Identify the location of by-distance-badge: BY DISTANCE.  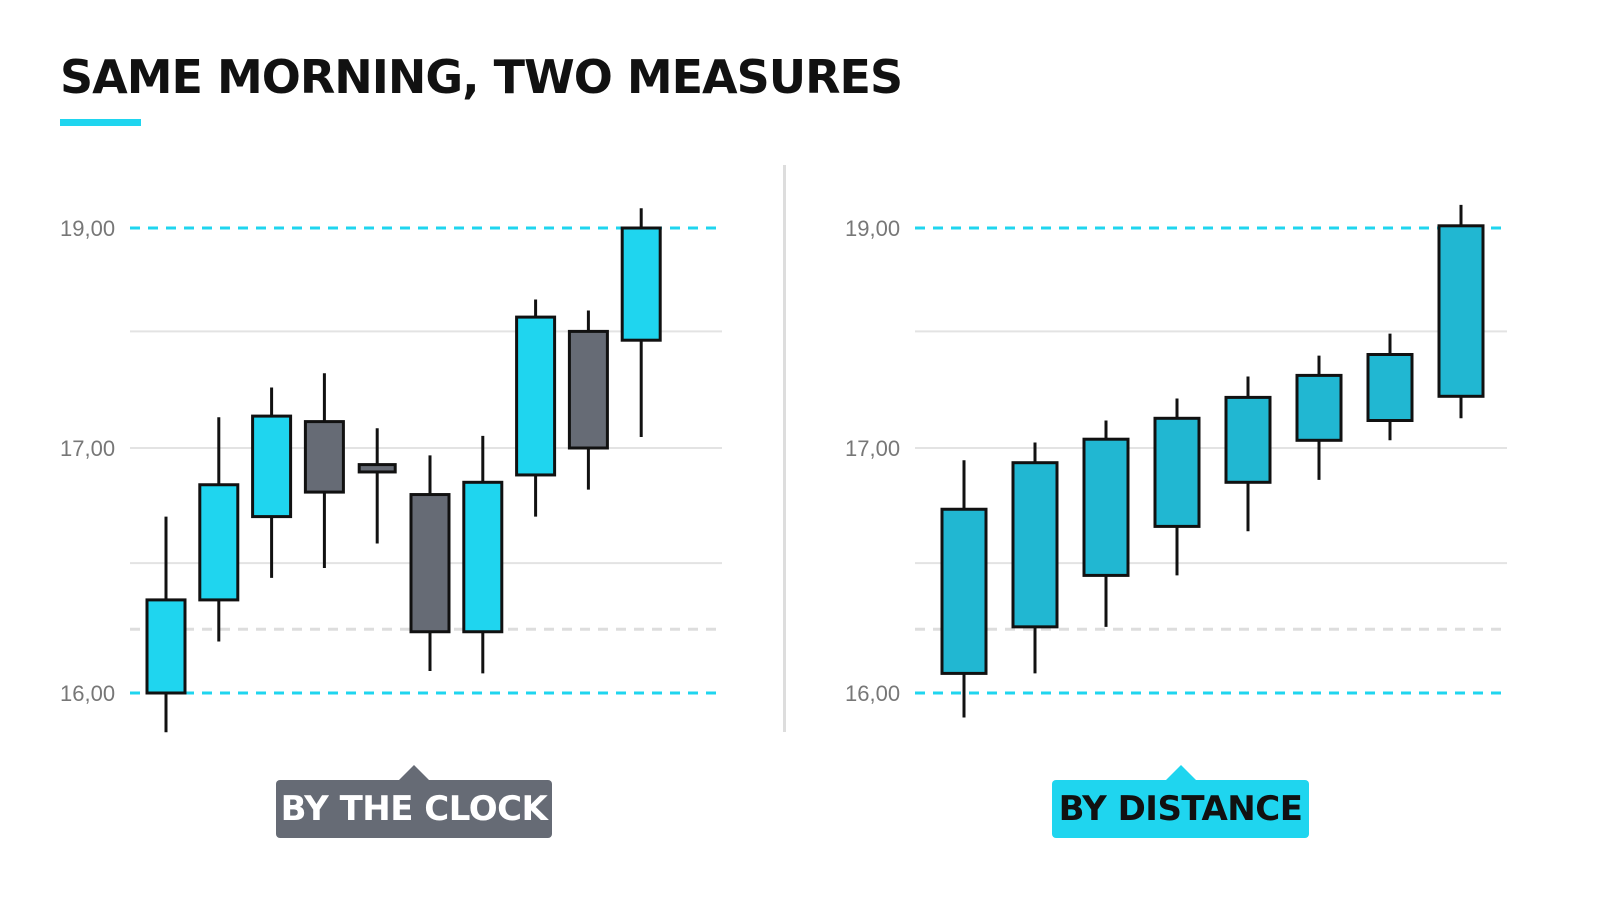
(1180, 801).